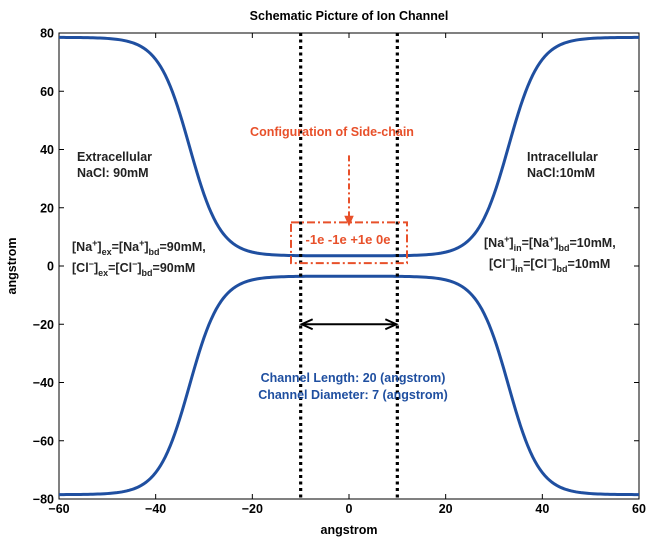  I want to click on boundary-lines, so click(349, 266).